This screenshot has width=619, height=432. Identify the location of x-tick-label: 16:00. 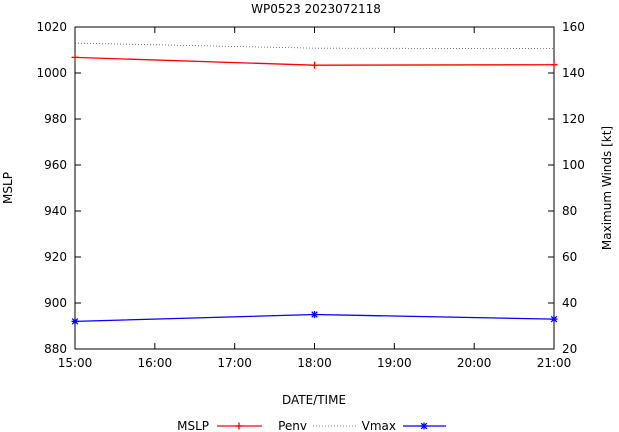
(155, 363).